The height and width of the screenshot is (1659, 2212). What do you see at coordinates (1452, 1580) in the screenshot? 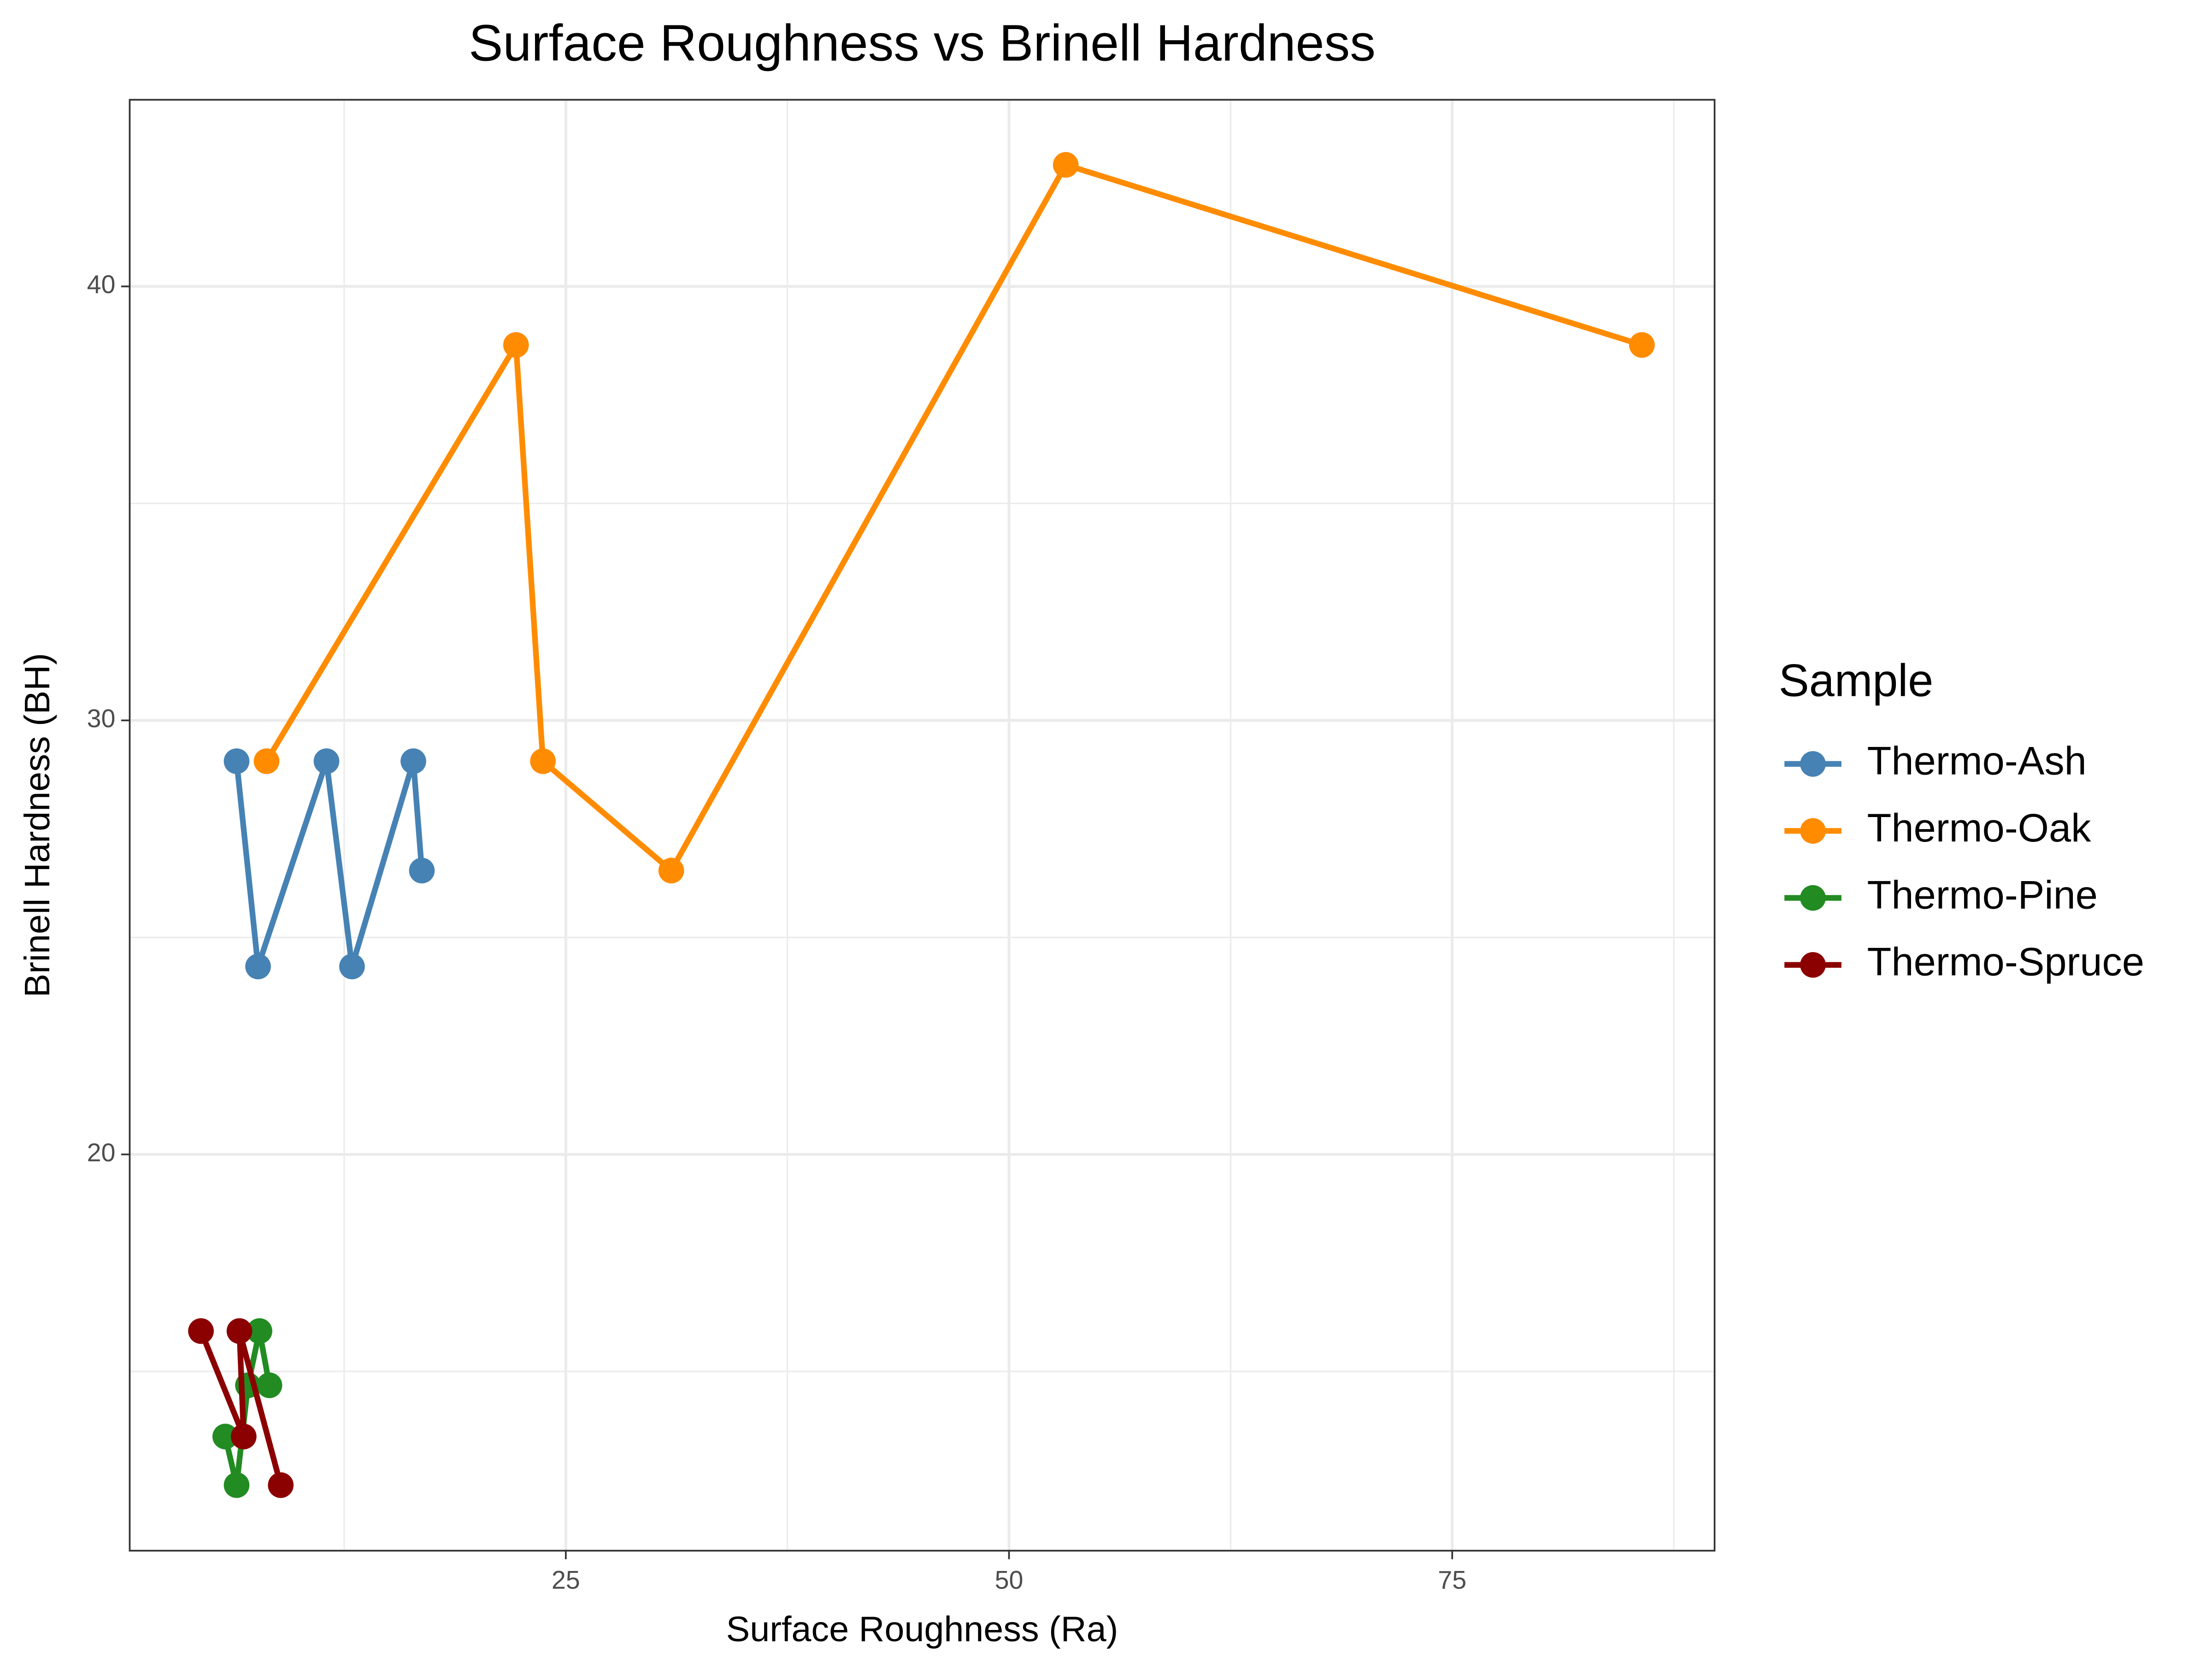
I see `x-tick-label: 75` at bounding box center [1452, 1580].